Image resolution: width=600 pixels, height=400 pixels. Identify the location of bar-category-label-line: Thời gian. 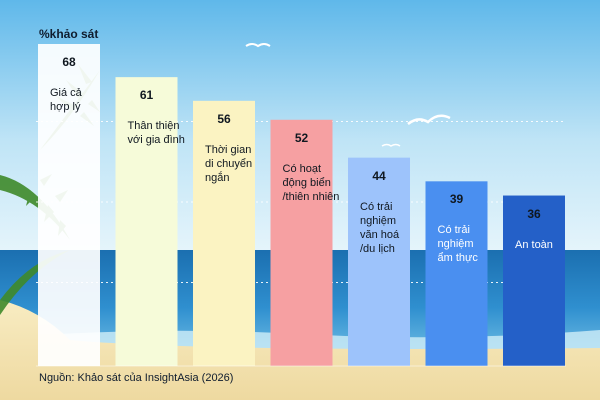
(228, 149).